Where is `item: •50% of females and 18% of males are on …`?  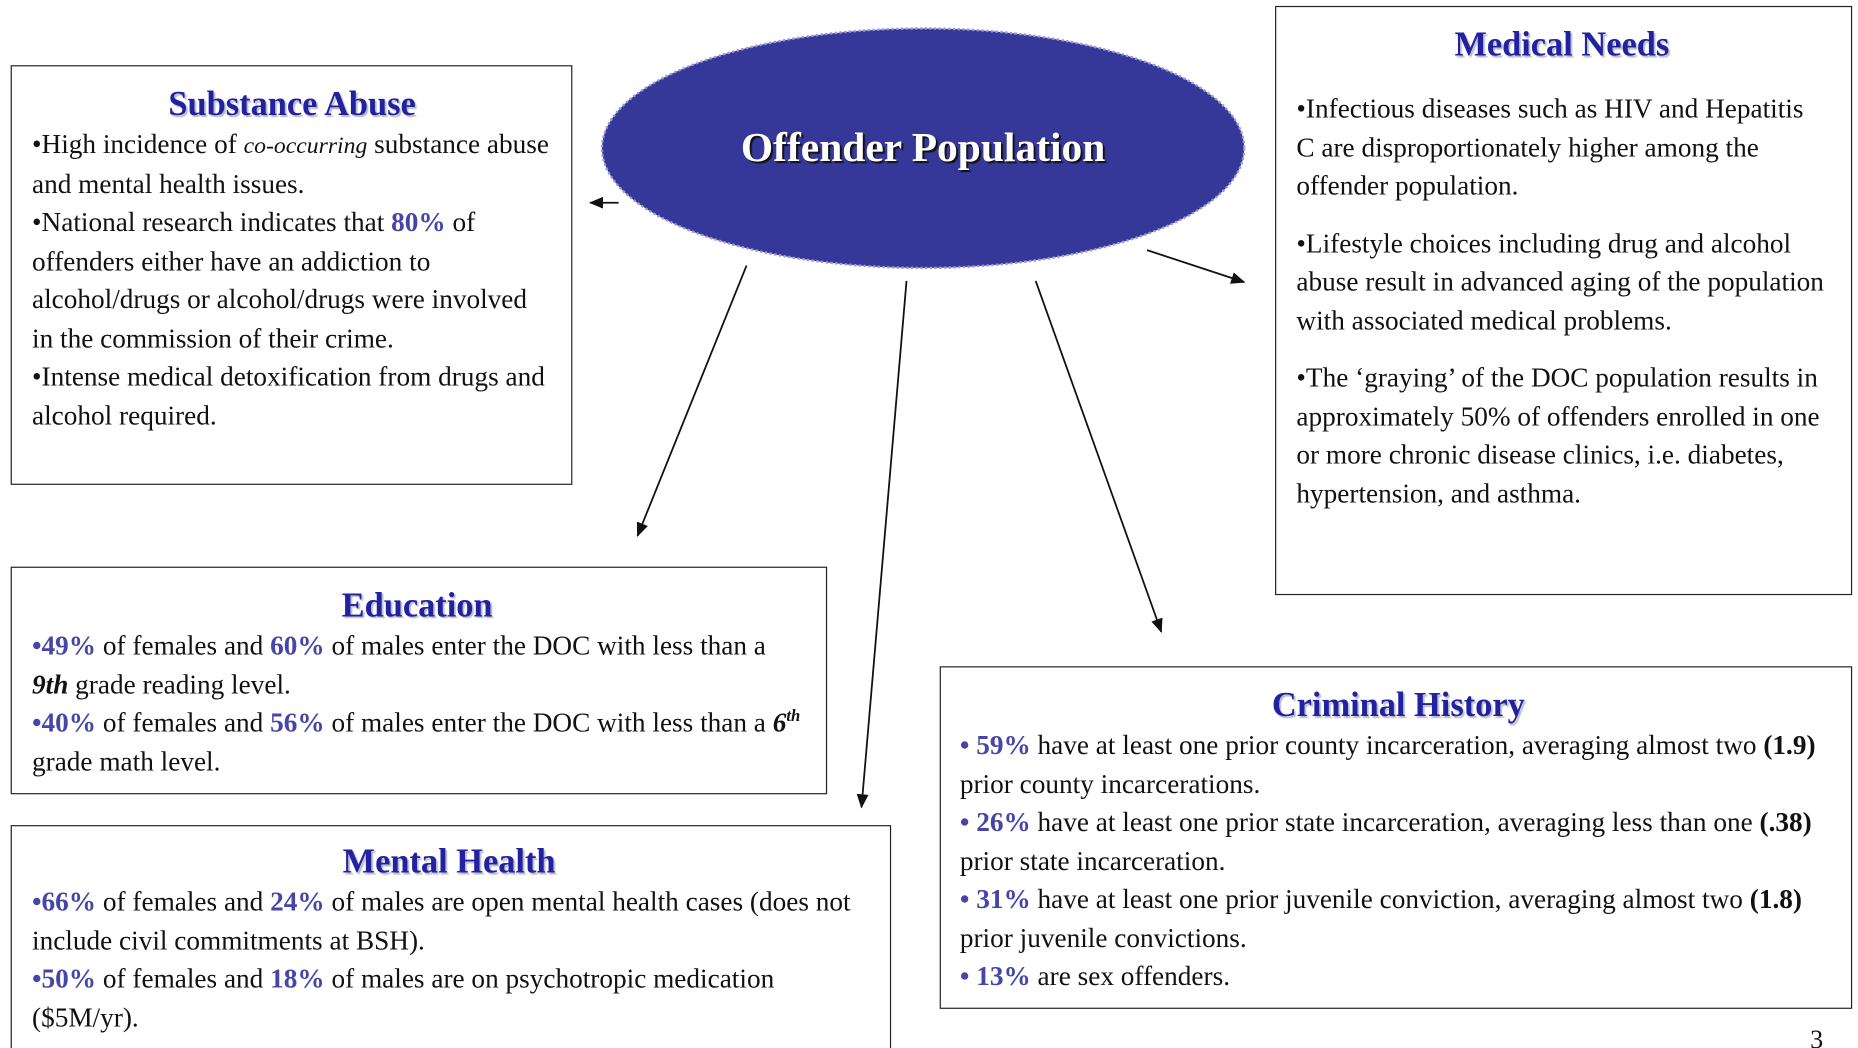 item: •50% of females and 18% of males are on … is located at coordinates (449, 998).